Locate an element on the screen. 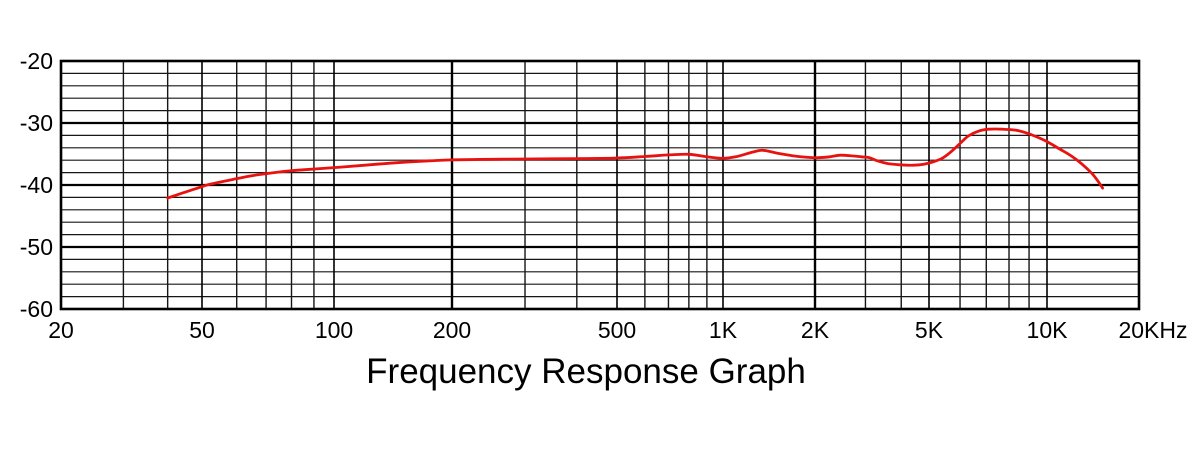 This screenshot has height=449, width=1200. response-curve-group is located at coordinates (635, 163).